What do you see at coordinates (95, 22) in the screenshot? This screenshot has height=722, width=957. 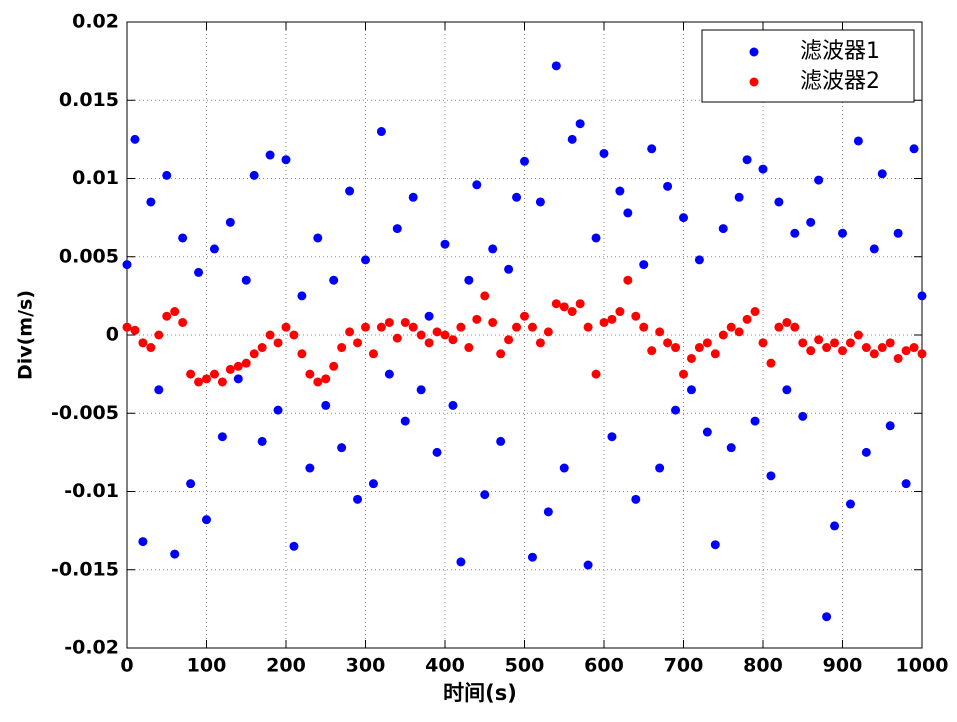 I see `y-tick-label: 0.02` at bounding box center [95, 22].